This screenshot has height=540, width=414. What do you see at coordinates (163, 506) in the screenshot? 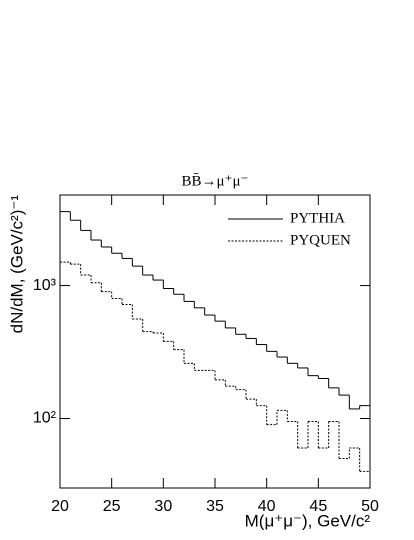
I see `x-tick-label: 30` at bounding box center [163, 506].